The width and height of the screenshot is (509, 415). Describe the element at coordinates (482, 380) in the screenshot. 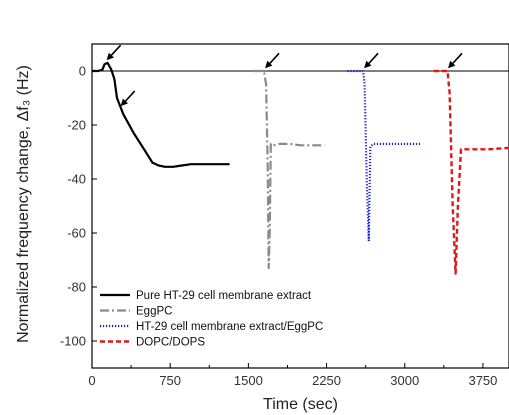

I see `x-tick-label: 3750` at that location.